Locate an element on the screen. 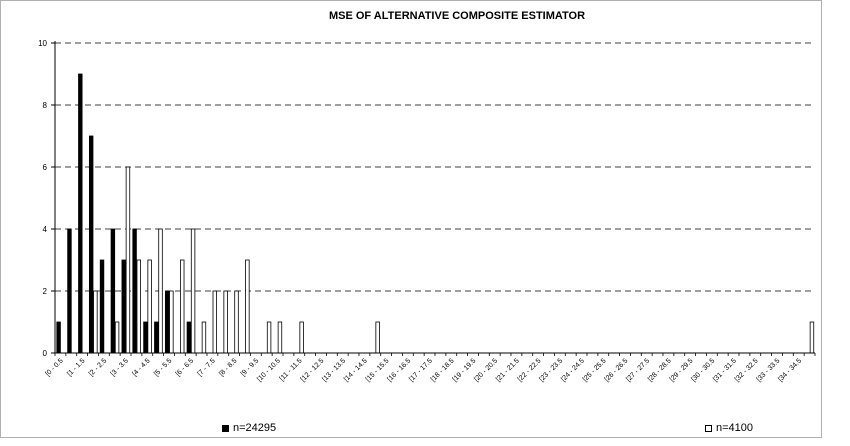 The width and height of the screenshot is (850, 446). x-tick-label: [9 - 9.5 is located at coordinates (250, 367).